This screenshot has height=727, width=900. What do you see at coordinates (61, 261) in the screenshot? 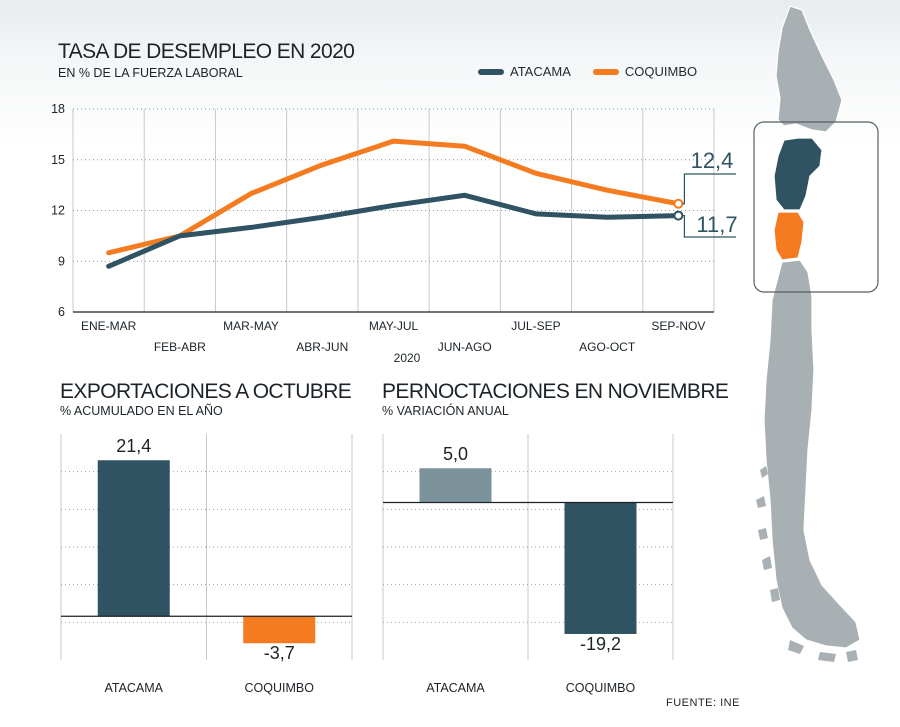
I see `line-chart-ytick: 9` at bounding box center [61, 261].